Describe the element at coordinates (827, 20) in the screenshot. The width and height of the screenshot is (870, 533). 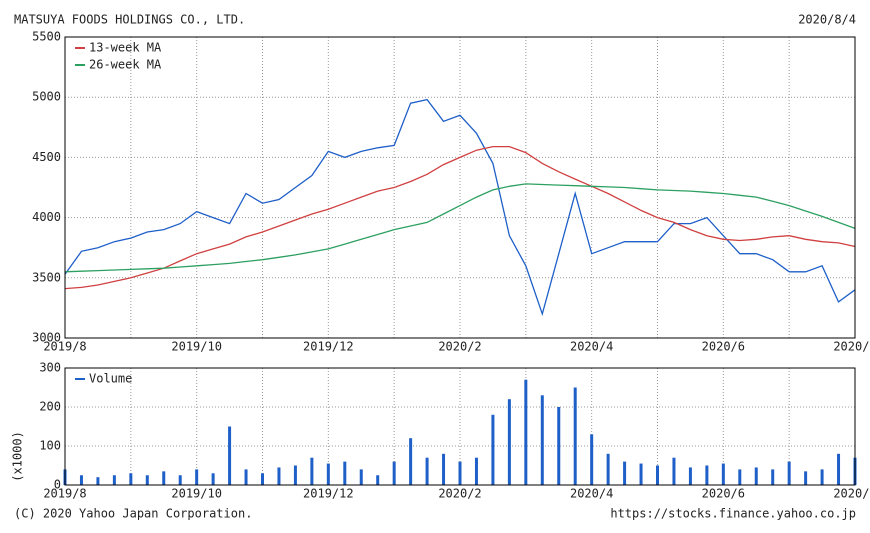
I see `date: 2020/8/4` at that location.